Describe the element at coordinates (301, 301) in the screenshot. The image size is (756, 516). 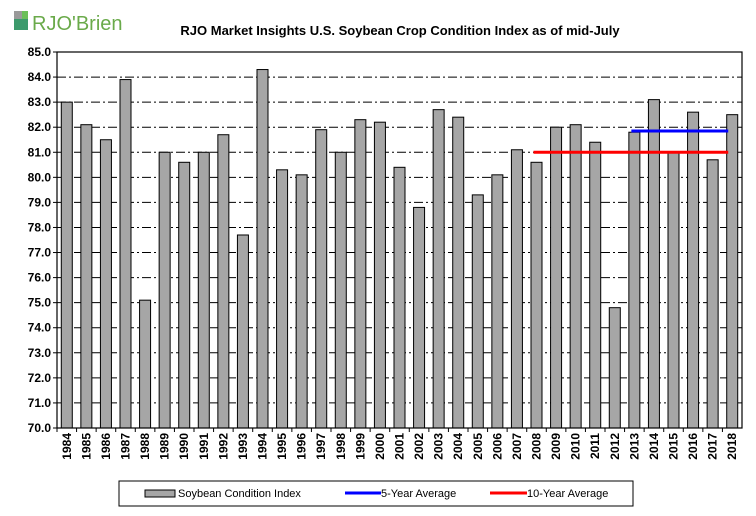
I see `bar-1996` at that location.